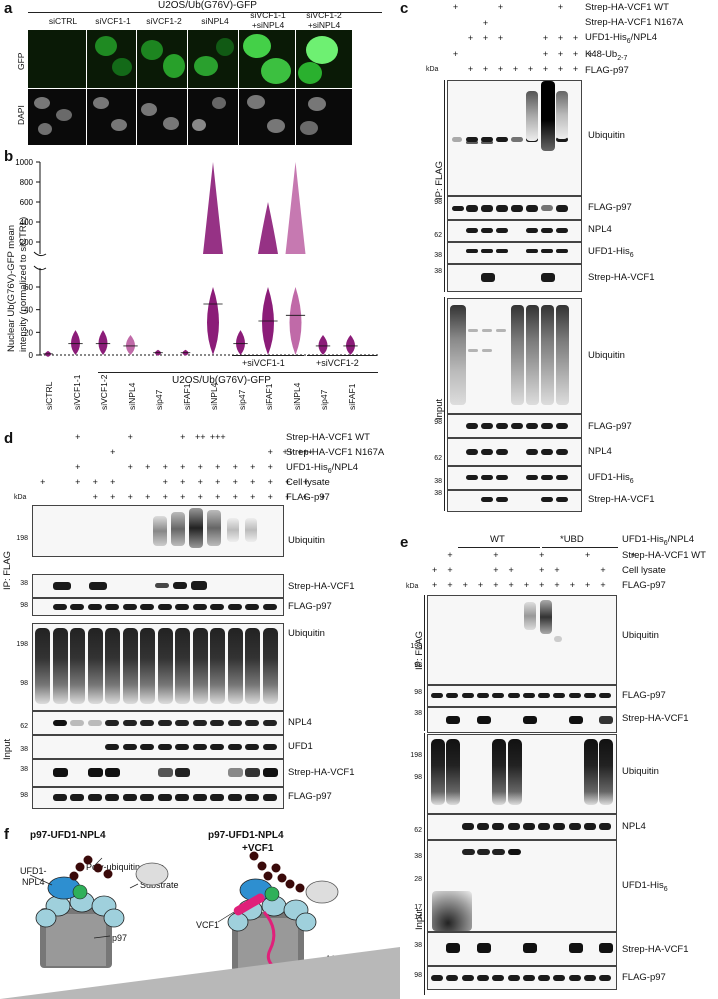  What do you see at coordinates (438, 493) in the screenshot?
I see `c-input-mw-vcf1: 38` at bounding box center [438, 493].